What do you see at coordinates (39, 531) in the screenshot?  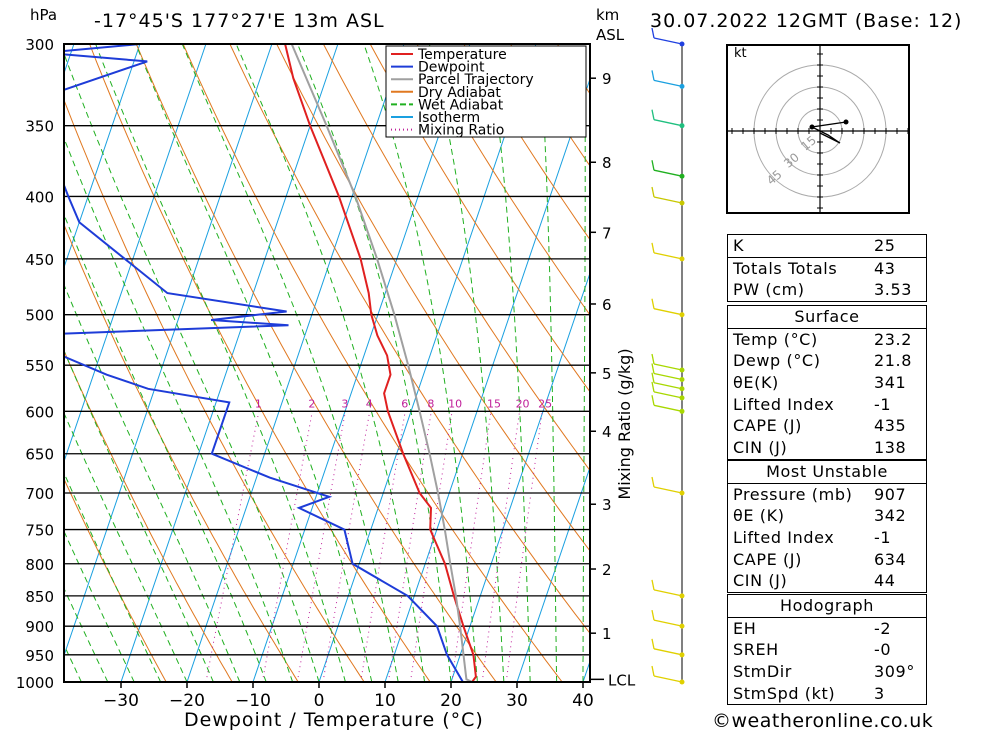 I see `pressure-tick-label: 750` at bounding box center [39, 531].